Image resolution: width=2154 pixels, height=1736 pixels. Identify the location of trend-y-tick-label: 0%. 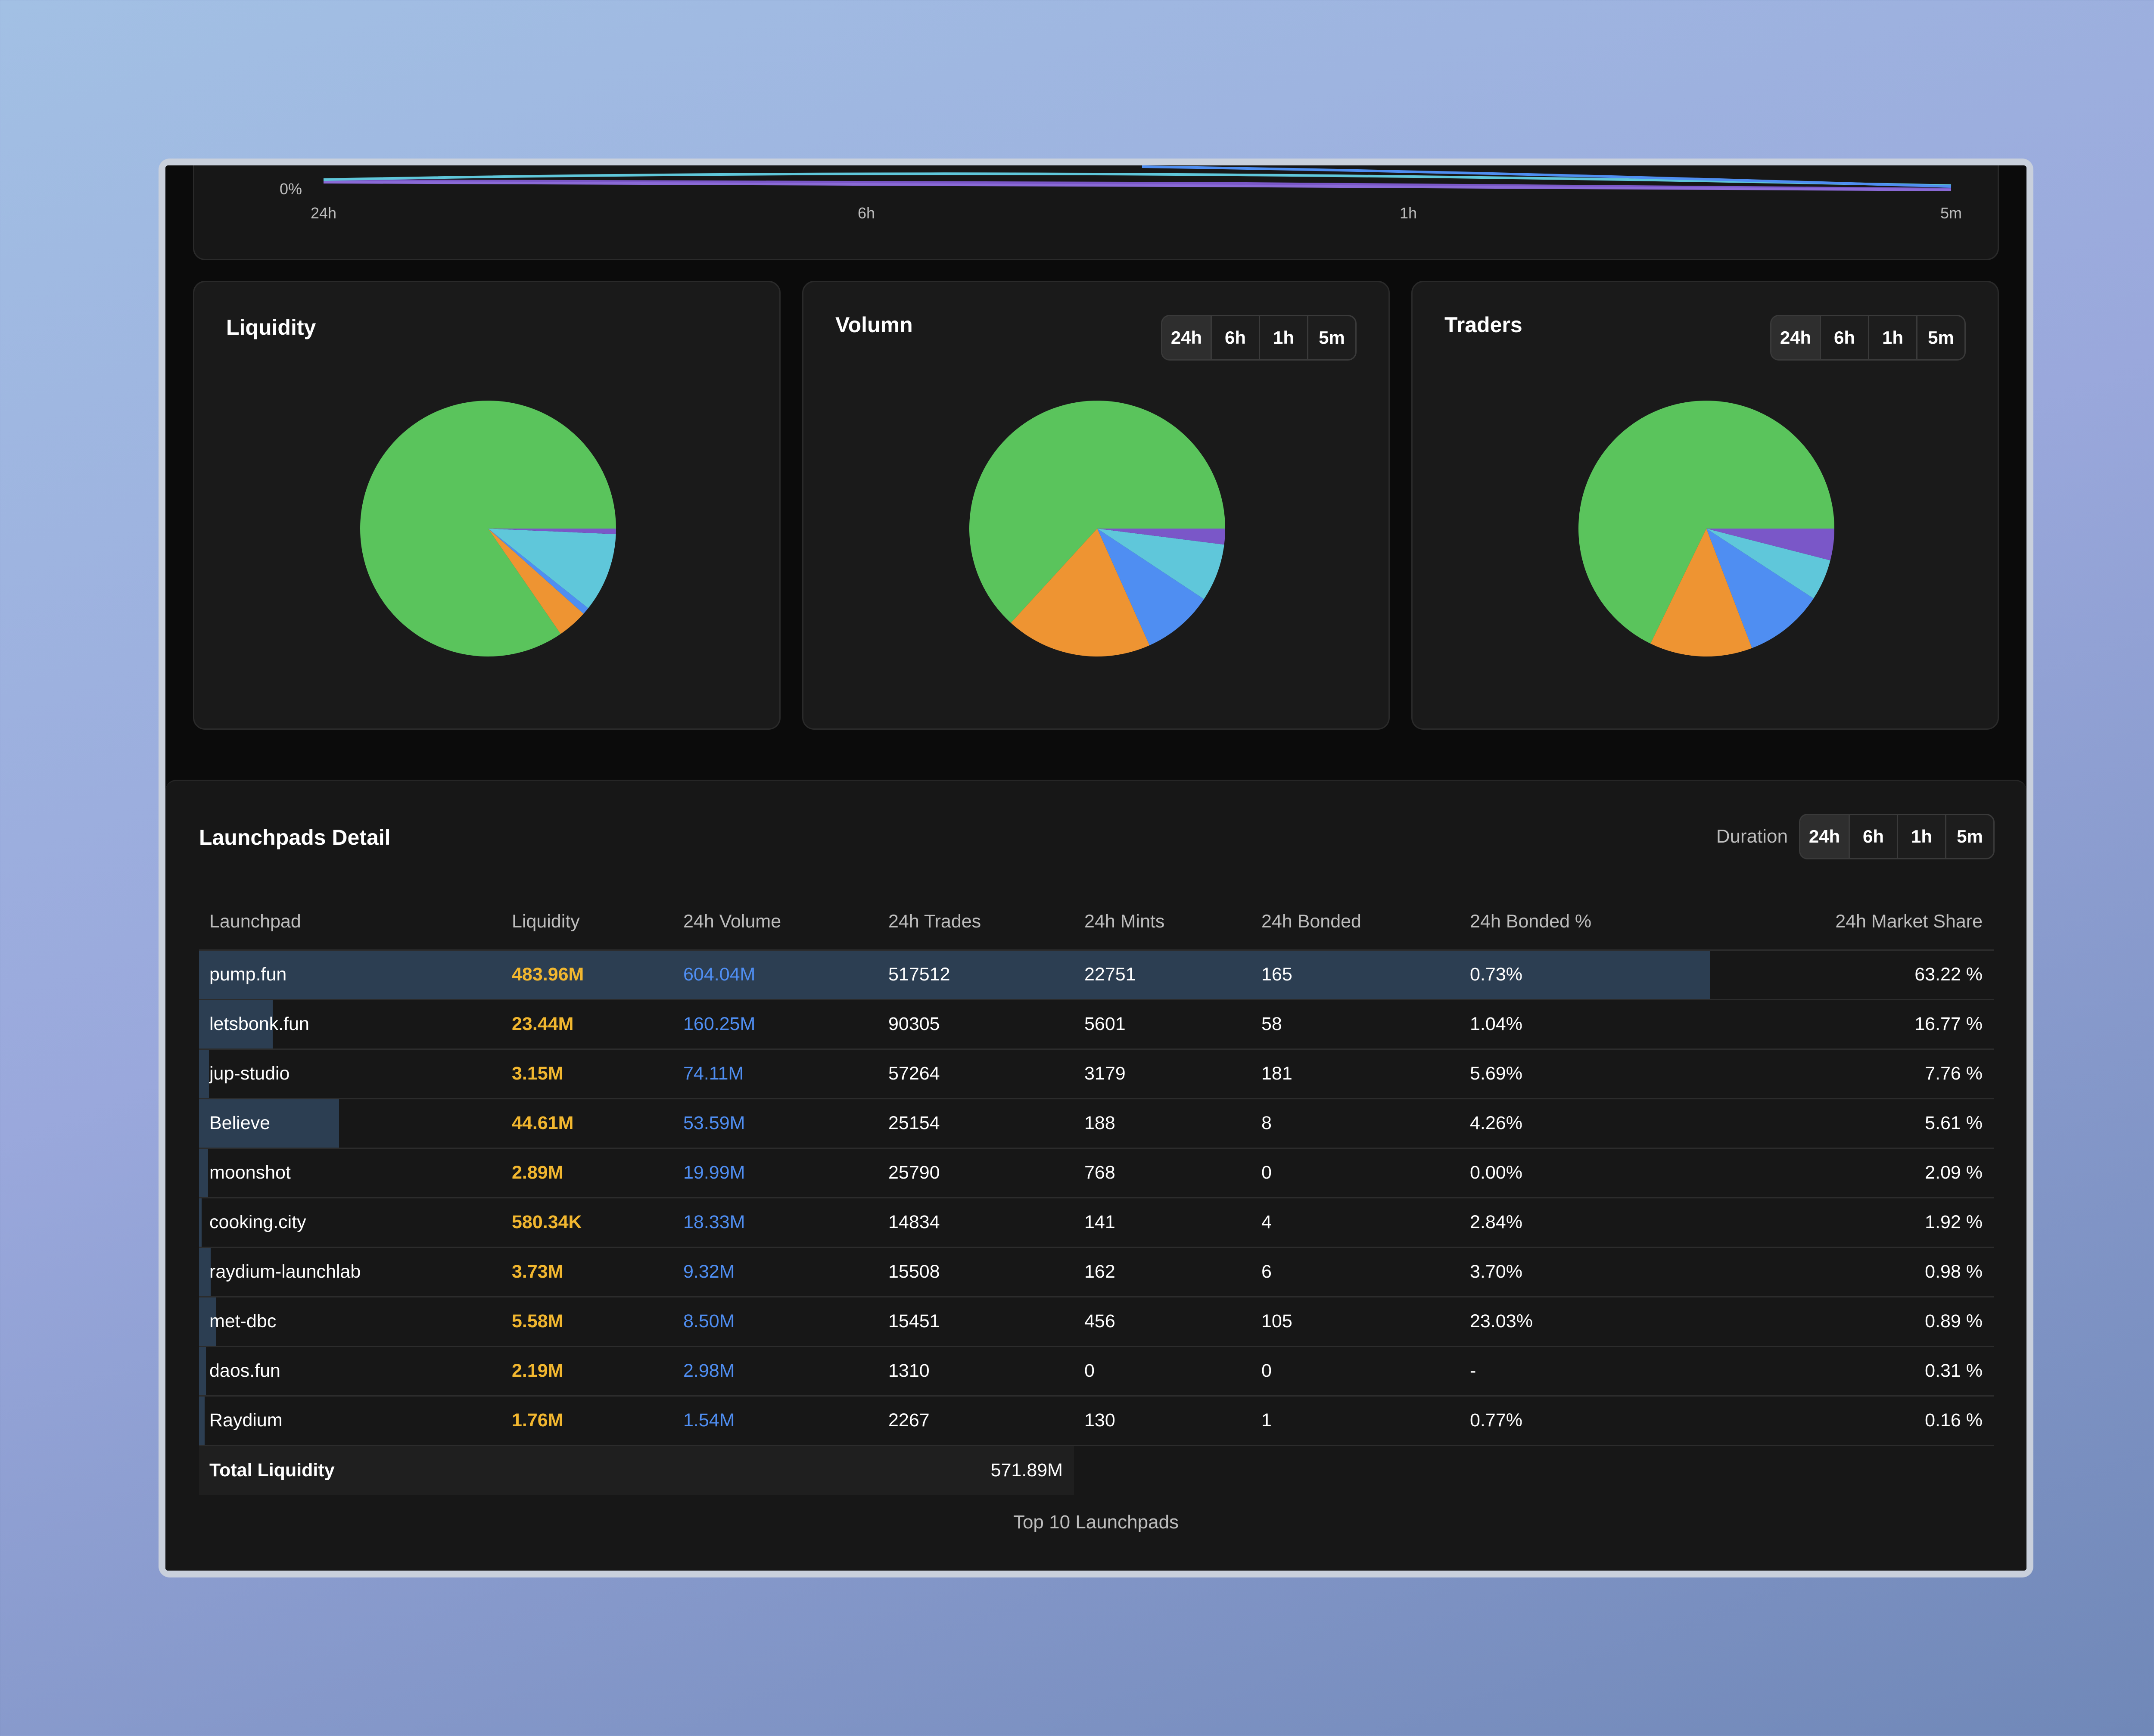
(291, 189).